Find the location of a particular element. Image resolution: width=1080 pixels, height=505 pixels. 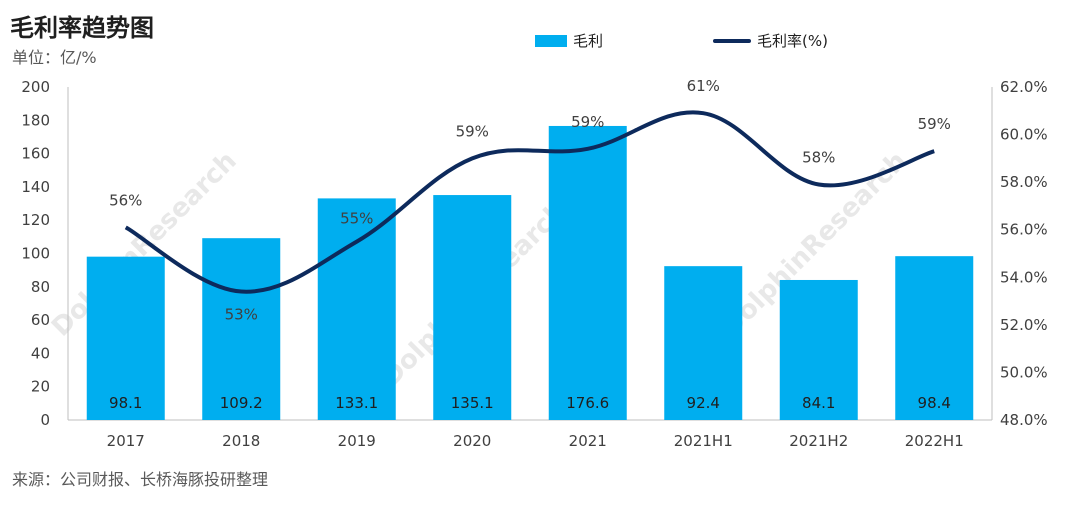

y-left-tick-label: 20 is located at coordinates (40, 387).